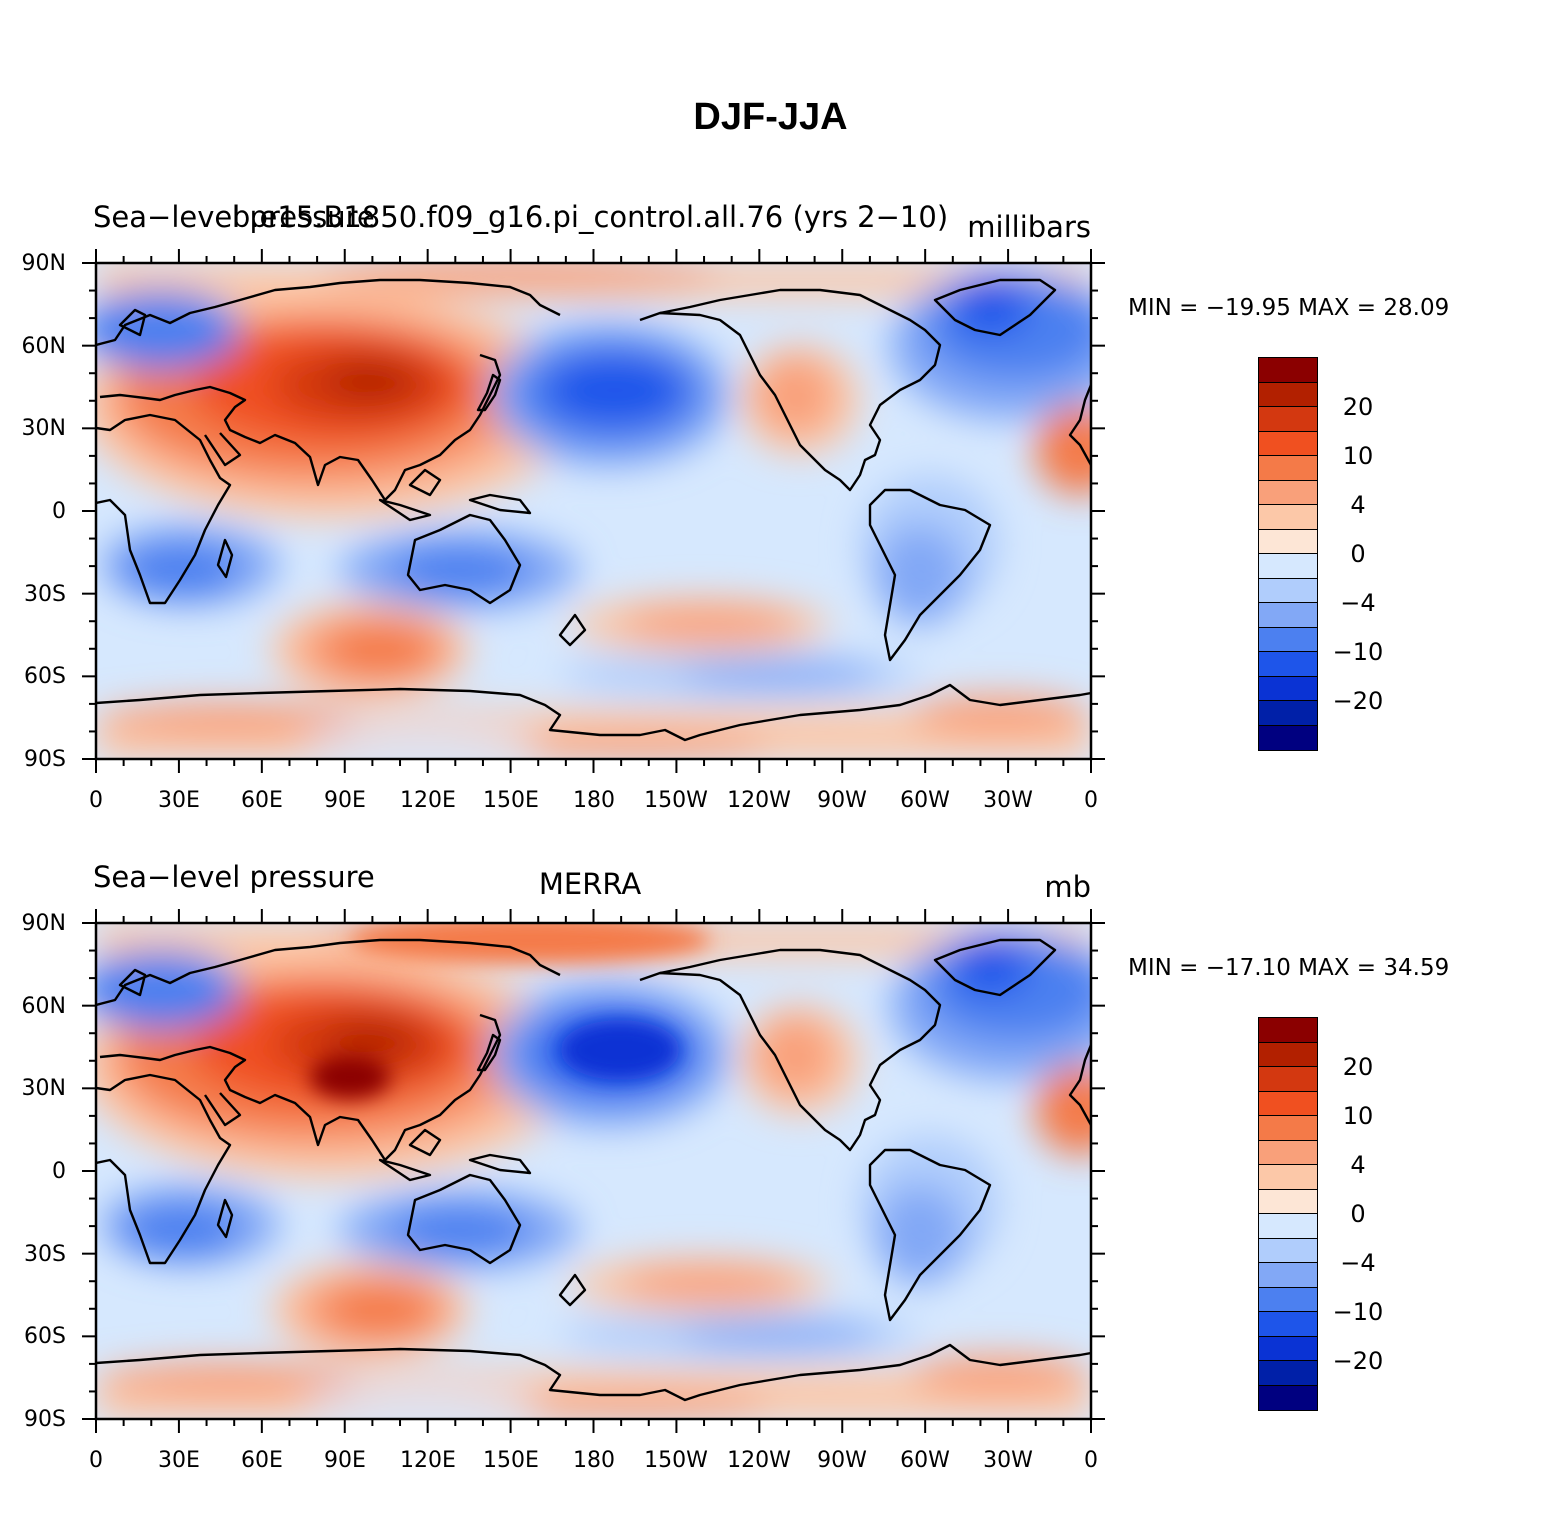 The width and height of the screenshot is (1541, 1538). I want to click on min-max-readout: MIN = −17.10 MAX = 34.59, so click(1289, 968).